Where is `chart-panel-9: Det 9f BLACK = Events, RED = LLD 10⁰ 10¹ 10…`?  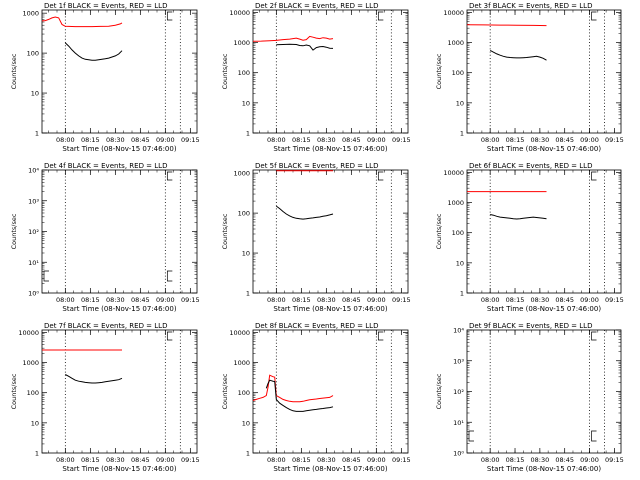 chart-panel-9: Det 9f BLACK = Events, RED = LLD 10⁰ 10¹ 10… is located at coordinates (529, 397).